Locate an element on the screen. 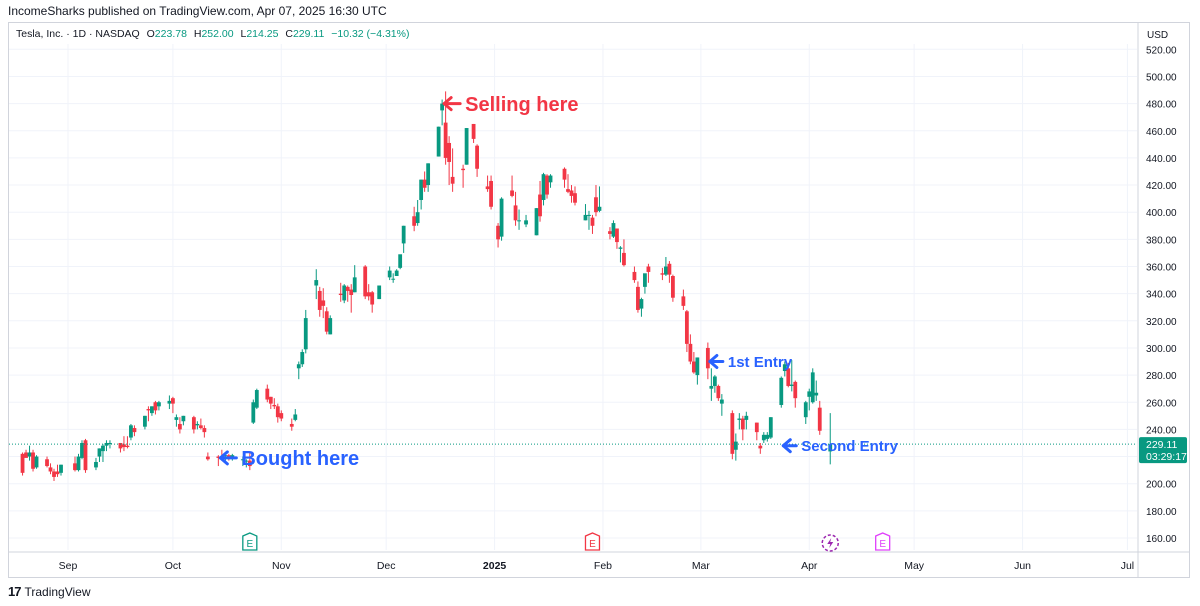  y-tick-label: 180.00 is located at coordinates (1161, 512).